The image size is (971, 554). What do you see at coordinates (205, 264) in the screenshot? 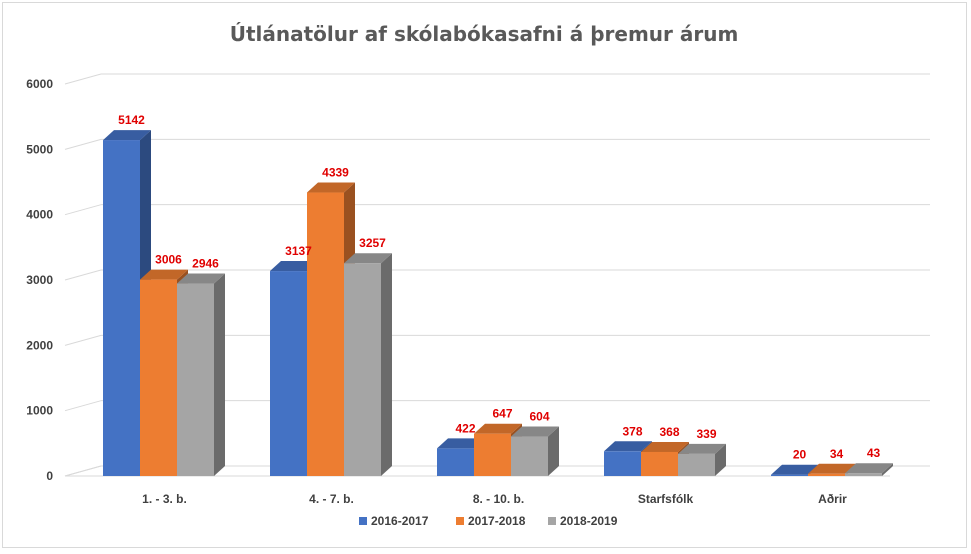
I see `data-label: 2946` at bounding box center [205, 264].